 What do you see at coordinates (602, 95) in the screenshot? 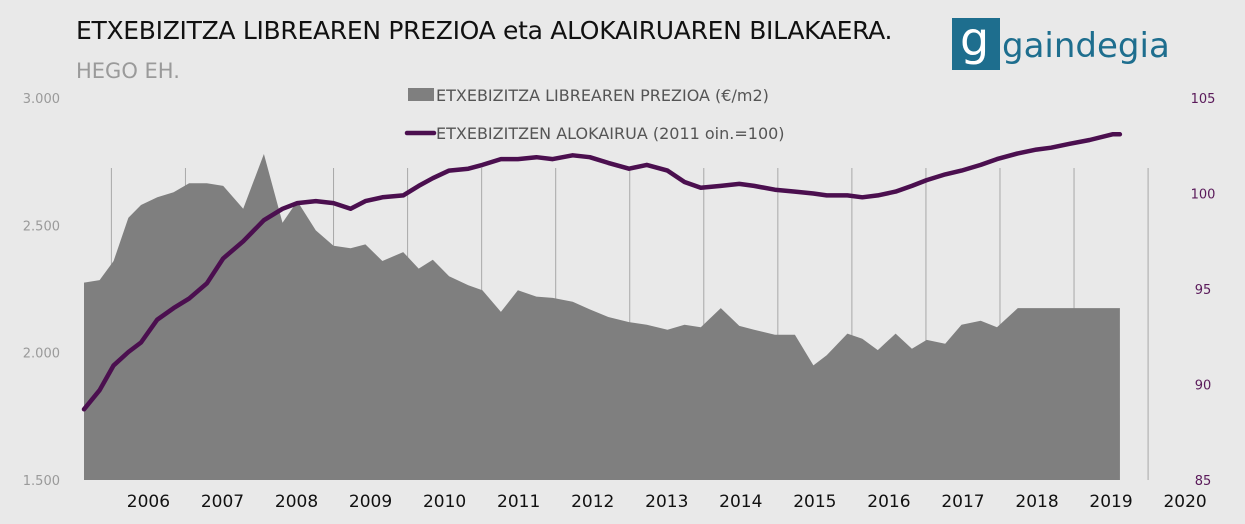
I see `legend-label-price: ETXEBIZITZA LIBREAREN PREZIOA (€/m2)` at bounding box center [602, 95].